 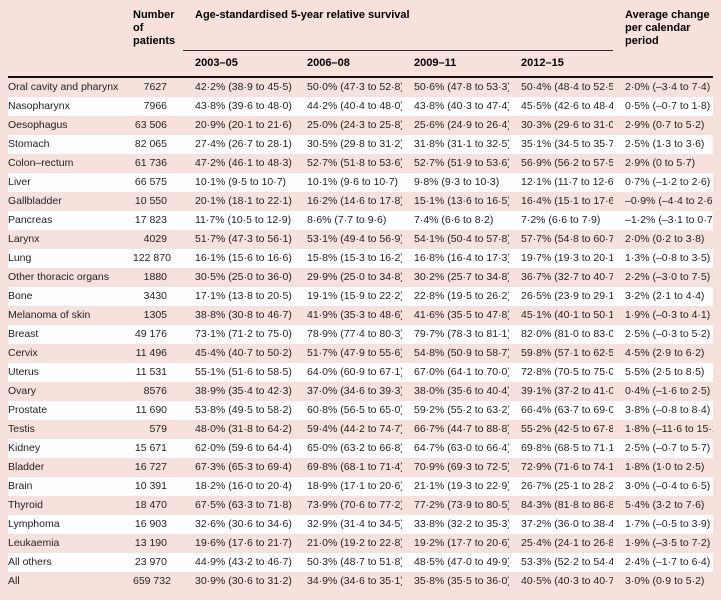 I want to click on survival-2006-08: 30·5% (29·8 to 31·2), so click(x=354, y=144).